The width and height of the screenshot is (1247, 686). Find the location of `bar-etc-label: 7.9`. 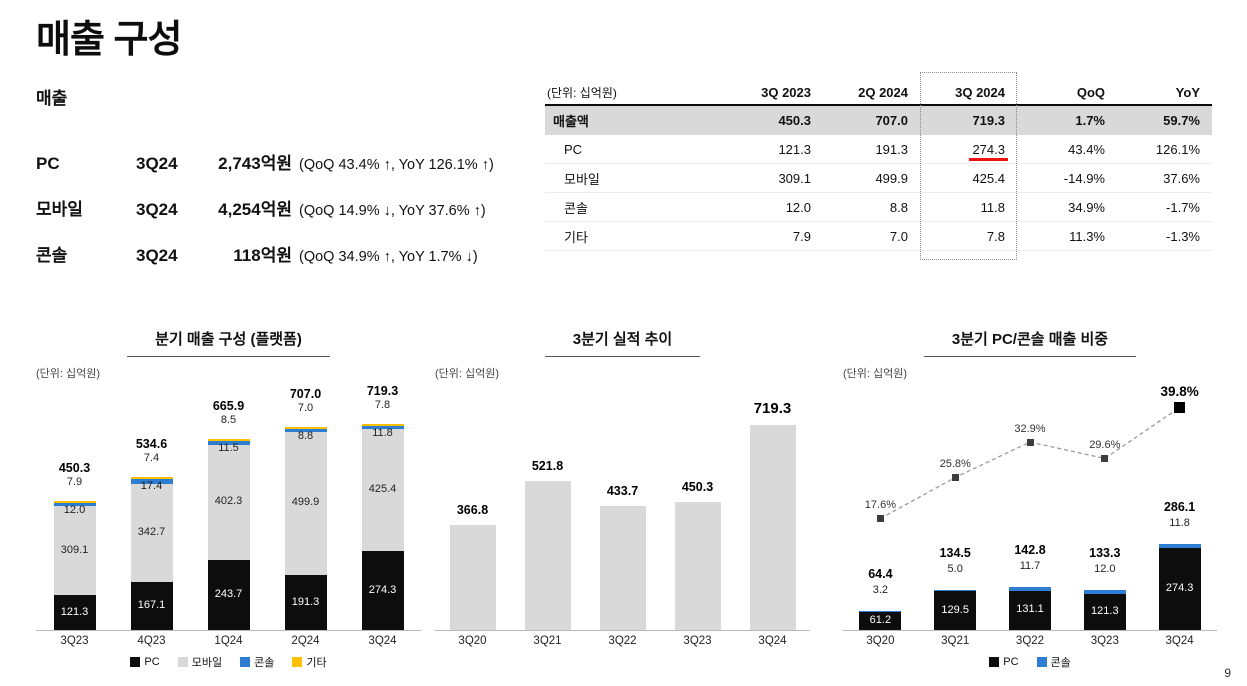

bar-etc-label: 7.9 is located at coordinates (74, 481).